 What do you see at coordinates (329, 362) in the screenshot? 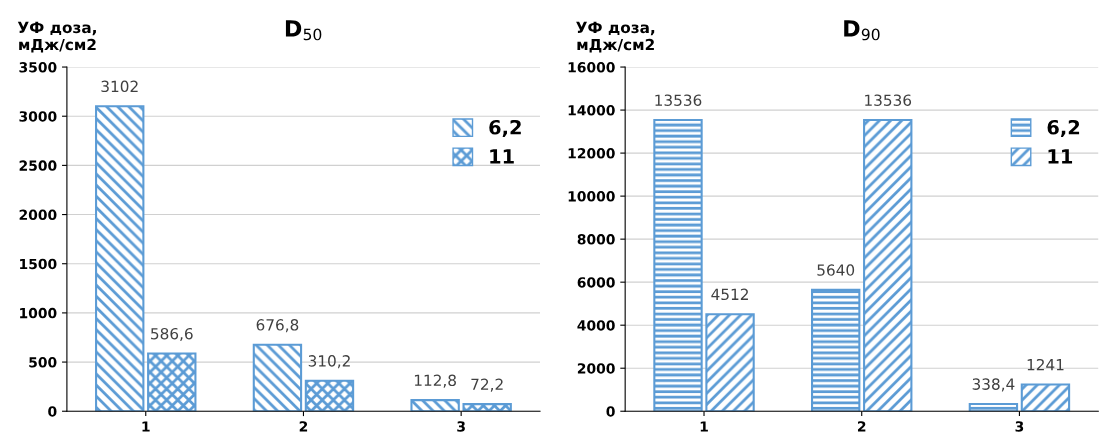
I see `data-label: 310,2` at bounding box center [329, 362].